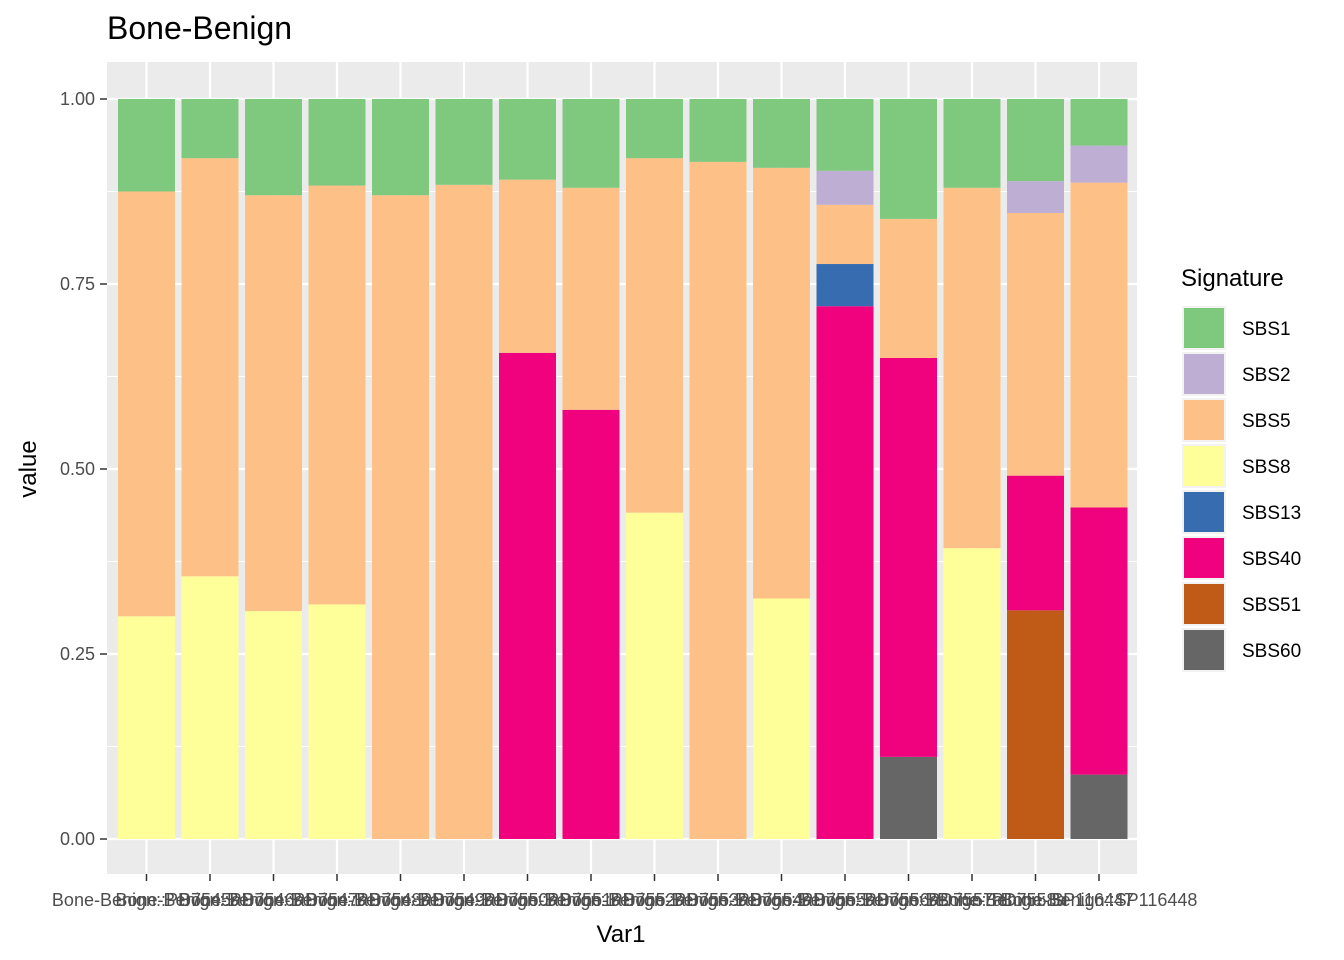 The height and width of the screenshot is (960, 1344). I want to click on y-axis-title: value, so click(28, 468).